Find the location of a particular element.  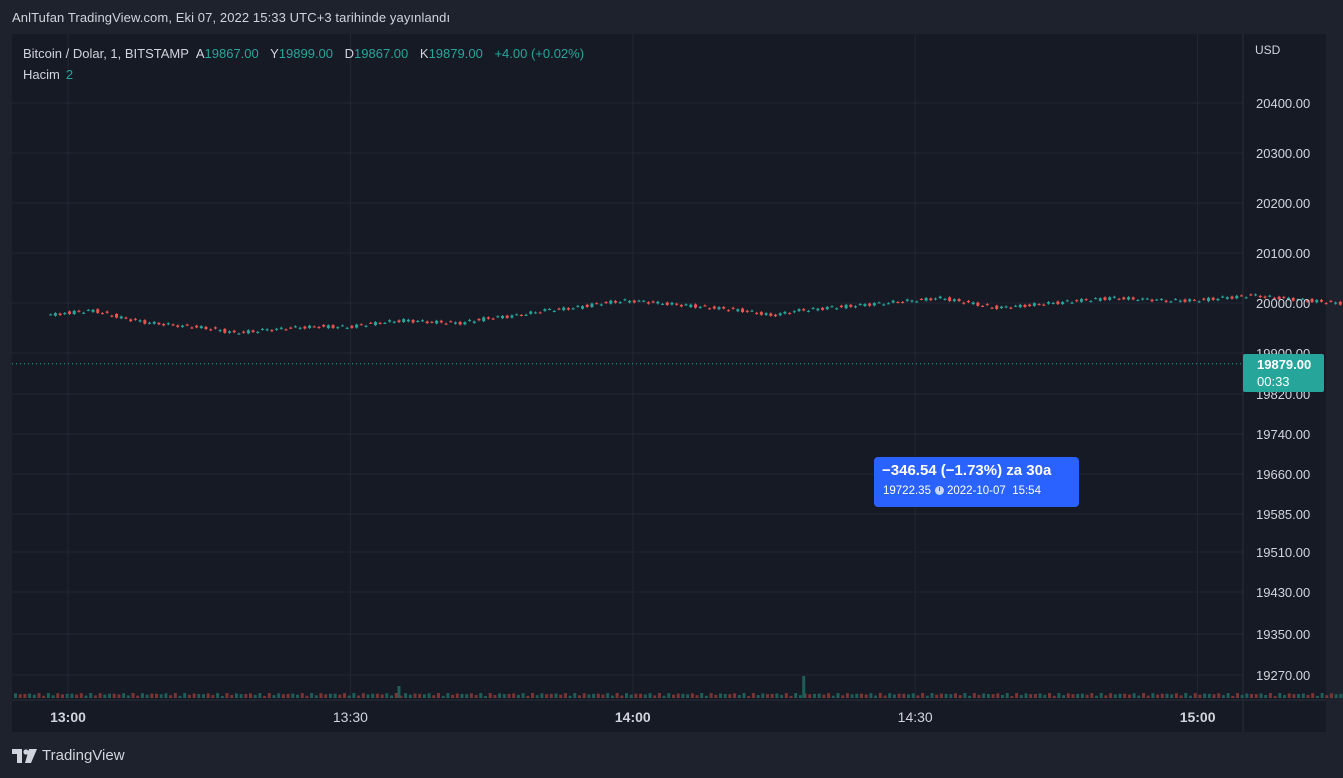

close-value: 19879.00 is located at coordinates (455, 53).